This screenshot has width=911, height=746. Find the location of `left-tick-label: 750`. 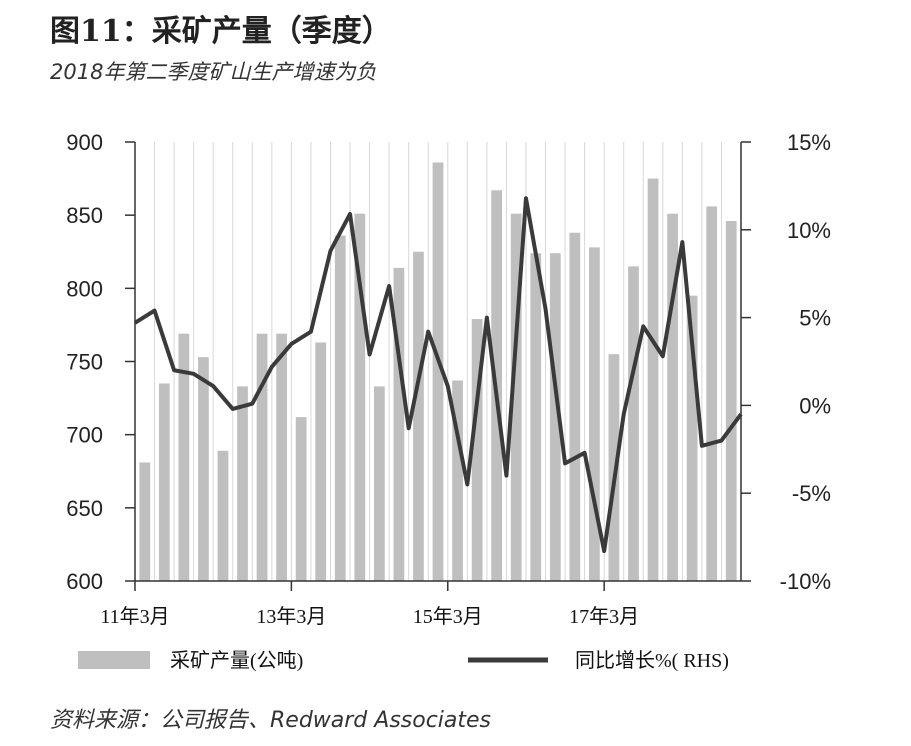

left-tick-label: 750 is located at coordinates (84, 362).